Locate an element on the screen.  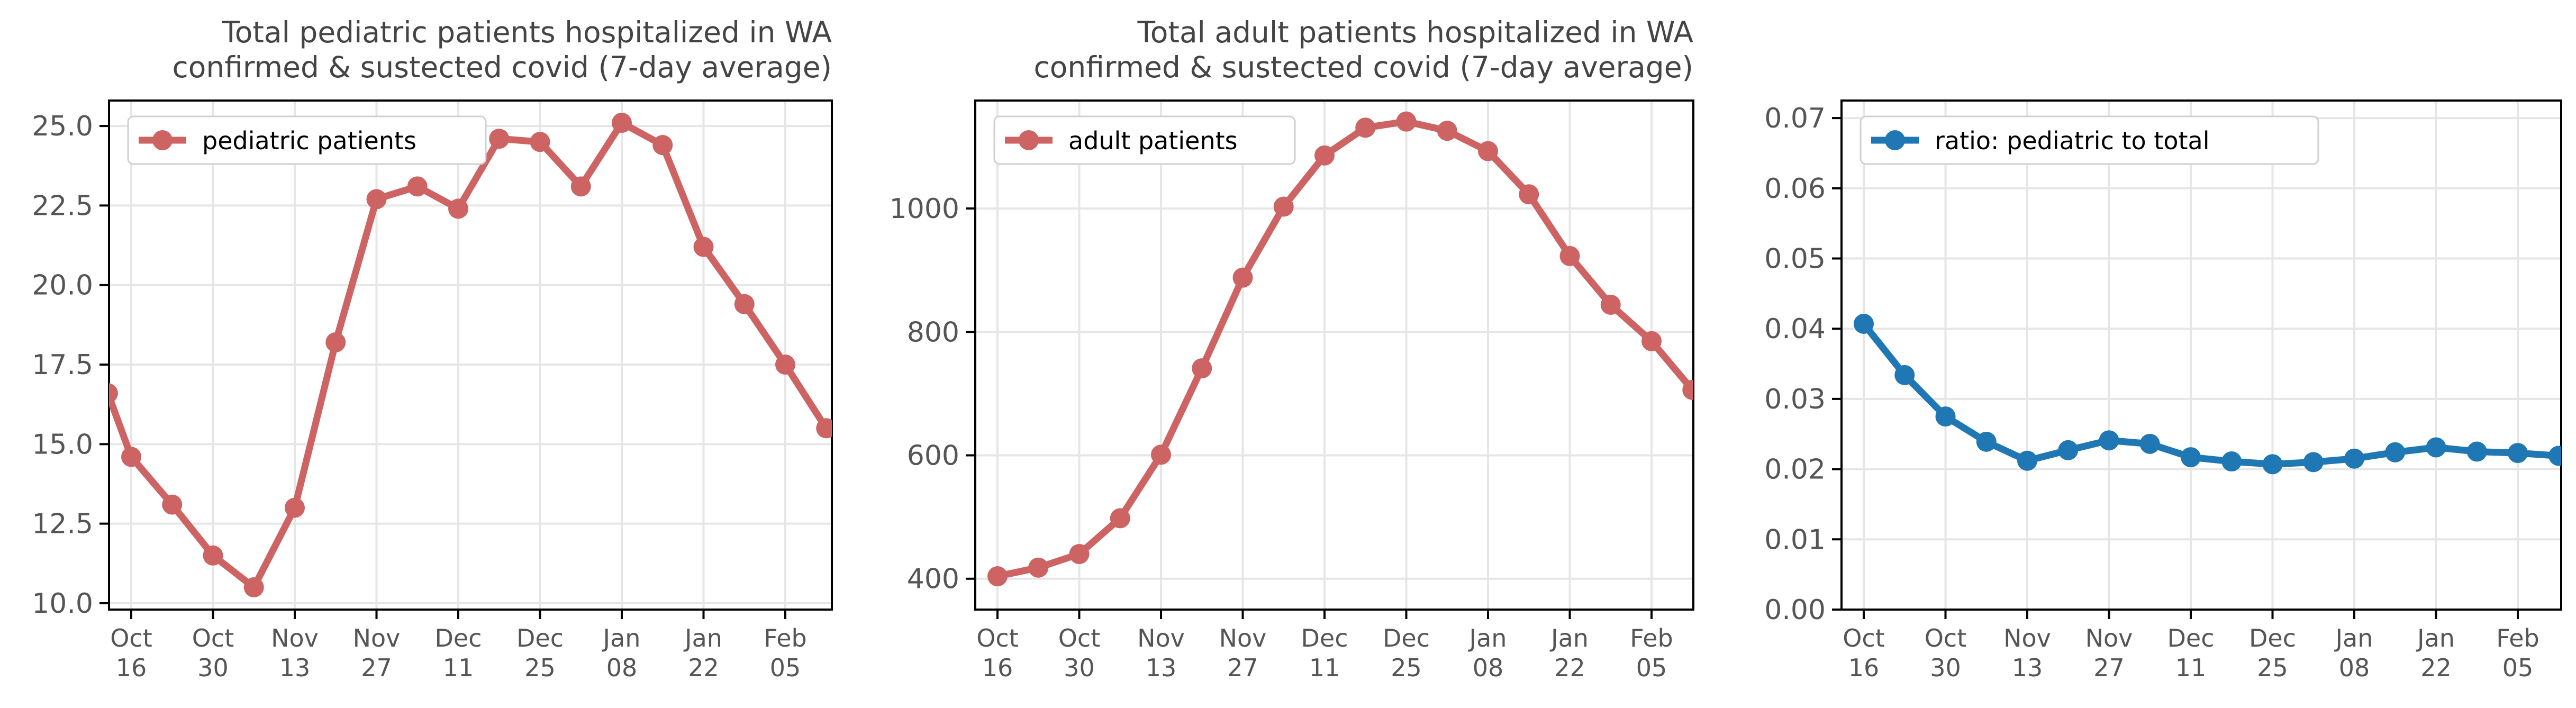
y-tick-label: 0.00 is located at coordinates (1795, 610).